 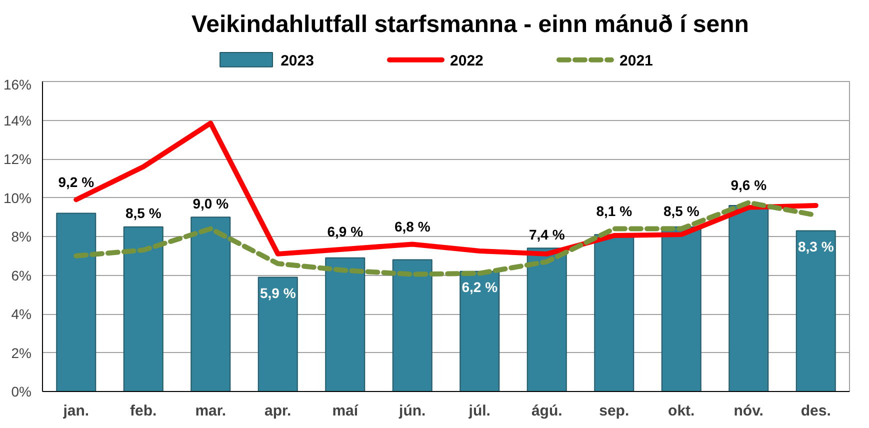 I want to click on x-tick-label: okt., so click(x=681, y=411).